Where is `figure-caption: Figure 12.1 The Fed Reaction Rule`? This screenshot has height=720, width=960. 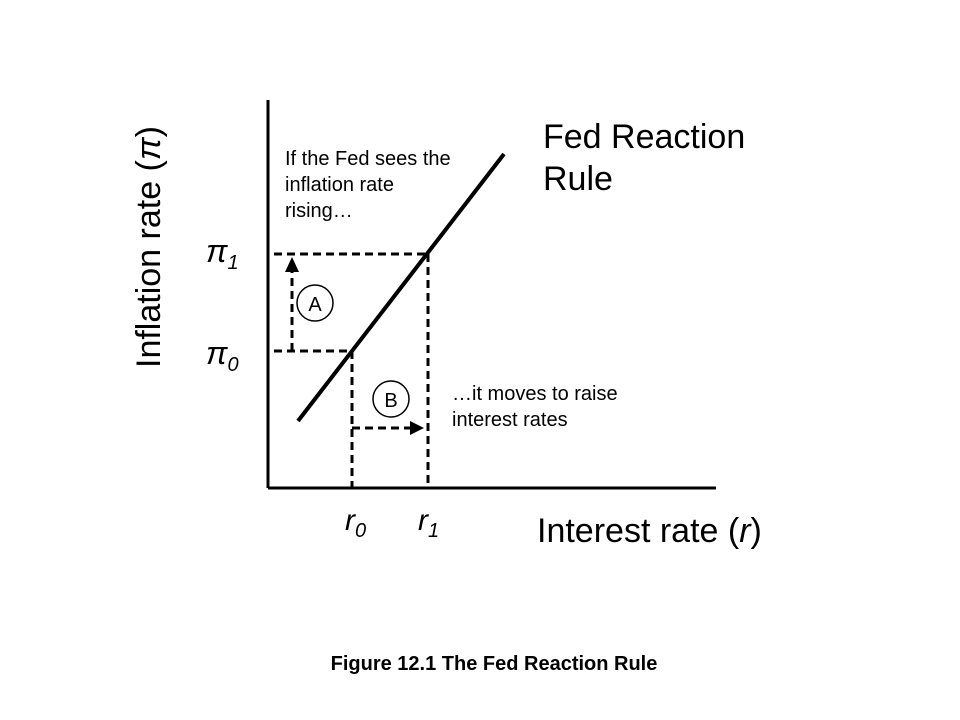
figure-caption: Figure 12.1 The Fed Reaction Rule is located at coordinates (494, 664).